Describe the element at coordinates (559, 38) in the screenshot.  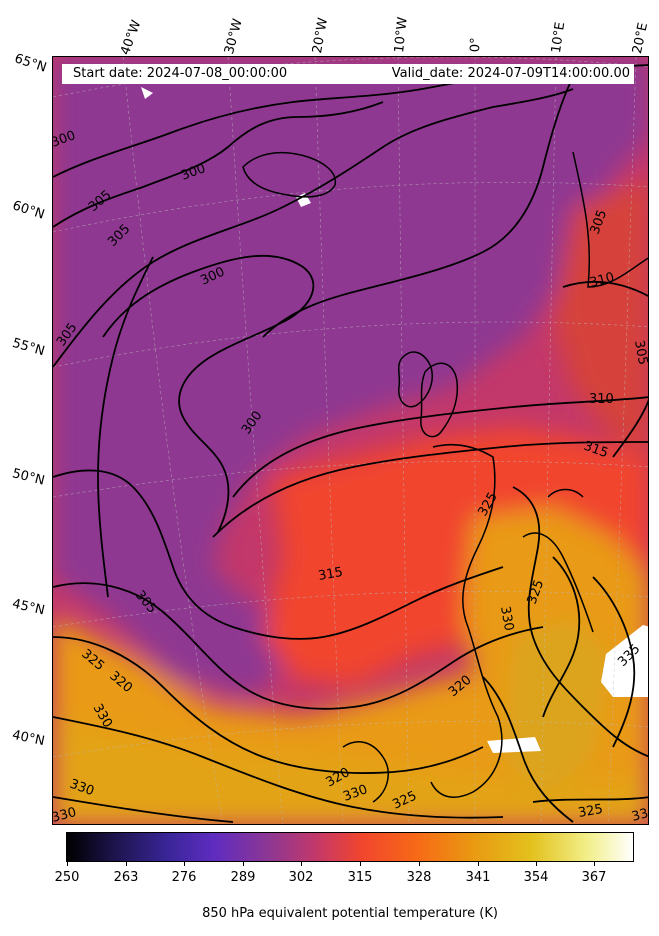
I see `lon-label-10e: 10°E` at that location.